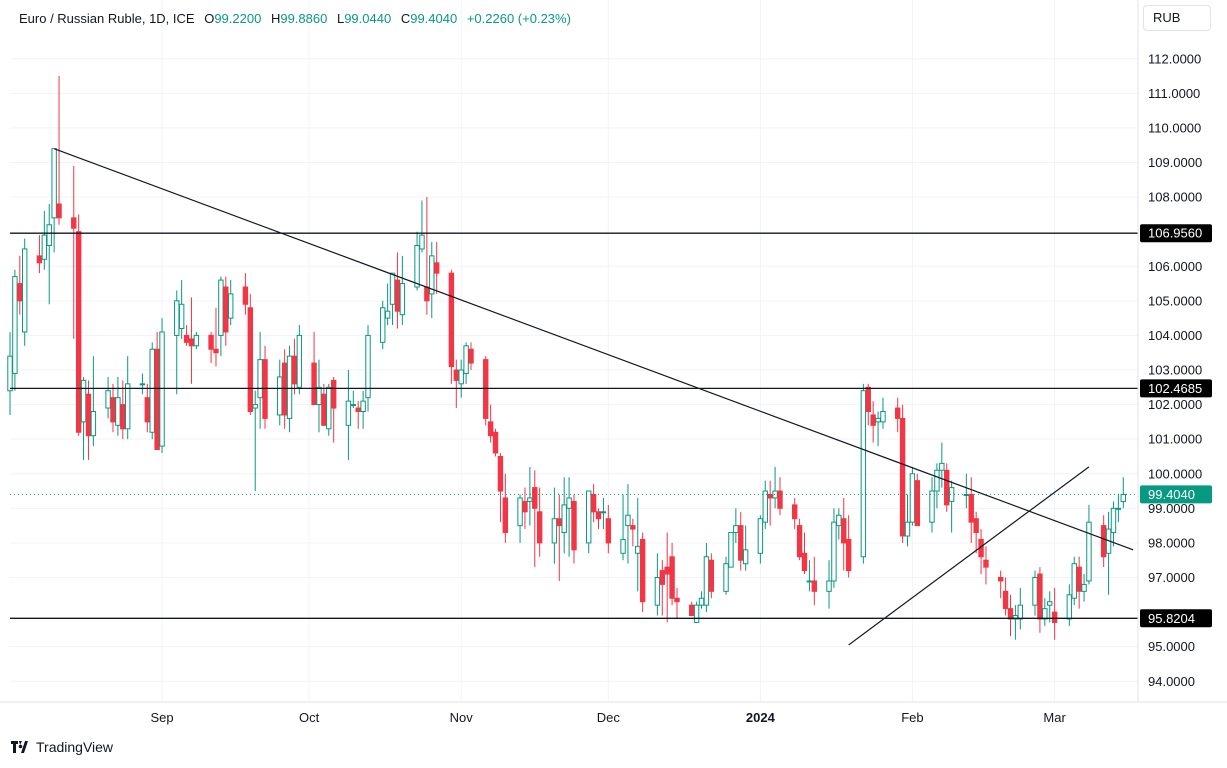 The height and width of the screenshot is (768, 1227). Describe the element at coordinates (107, 18) in the screenshot. I see `symbol-title: Euro / Russian Ruble, 1D, ICE` at that location.